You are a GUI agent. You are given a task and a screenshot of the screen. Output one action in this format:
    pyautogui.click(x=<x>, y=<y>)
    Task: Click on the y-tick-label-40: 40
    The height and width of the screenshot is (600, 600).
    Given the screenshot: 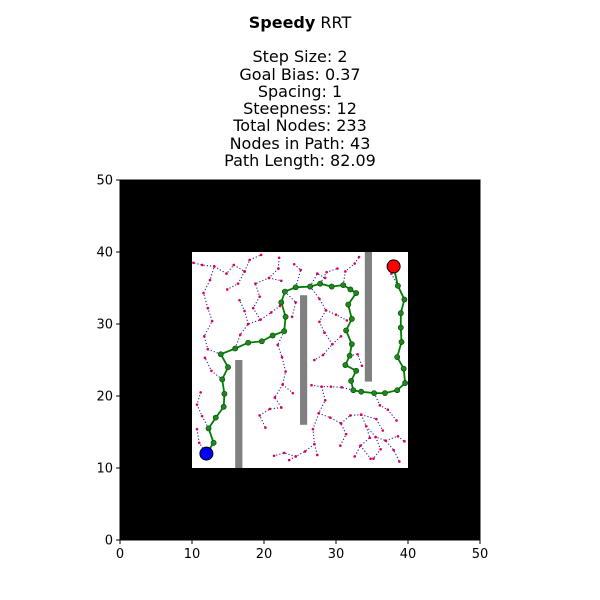 What is the action you would take?
    pyautogui.click(x=104, y=253)
    